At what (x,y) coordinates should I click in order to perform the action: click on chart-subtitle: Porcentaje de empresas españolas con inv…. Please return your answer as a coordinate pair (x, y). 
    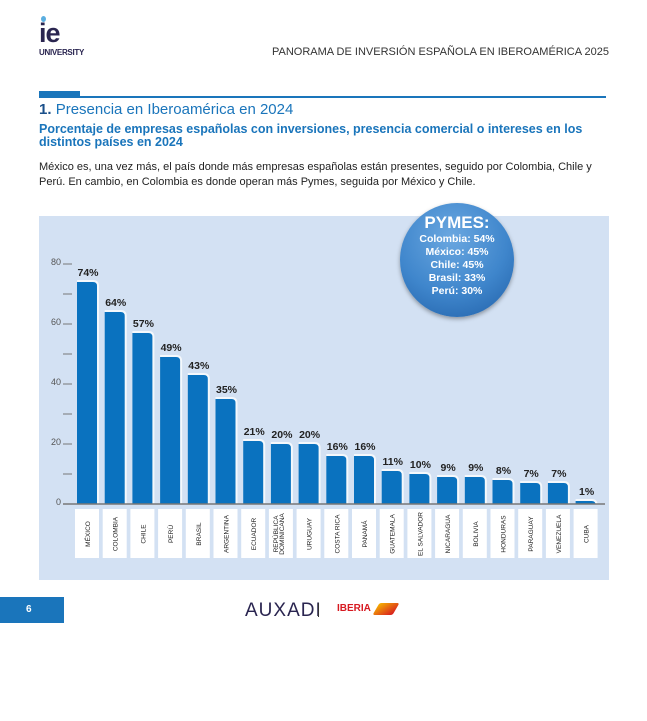
    Looking at the image, I should click on (311, 135).